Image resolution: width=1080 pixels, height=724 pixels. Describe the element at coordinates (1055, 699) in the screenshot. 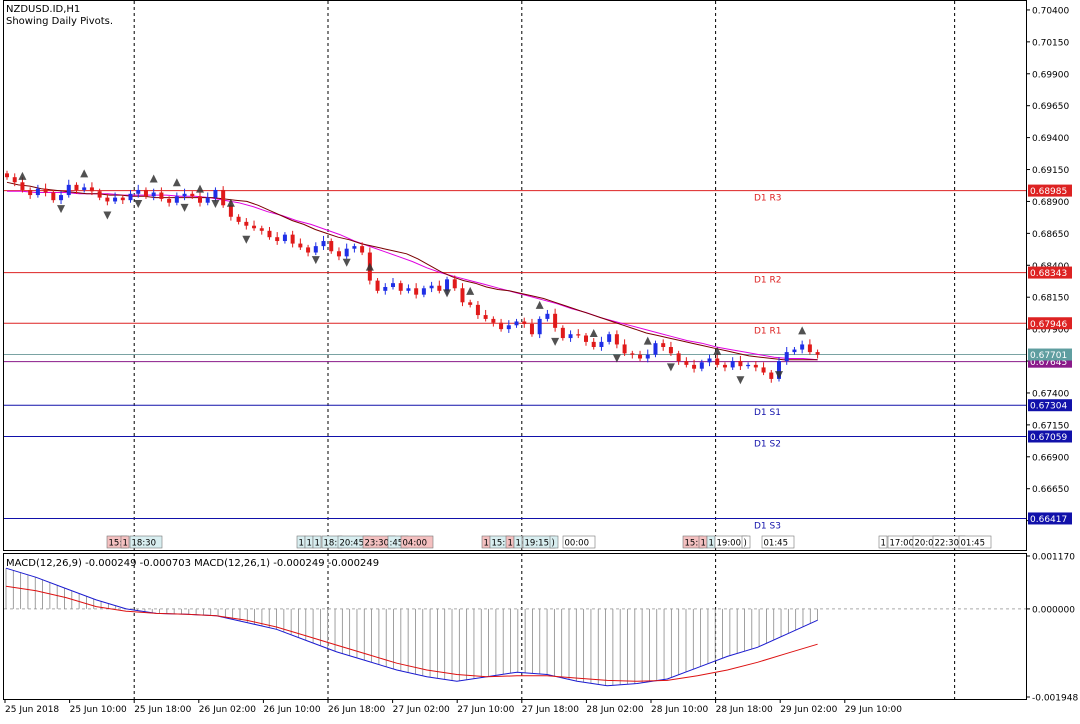

I see `macd-tick-label: -0.001948` at that location.